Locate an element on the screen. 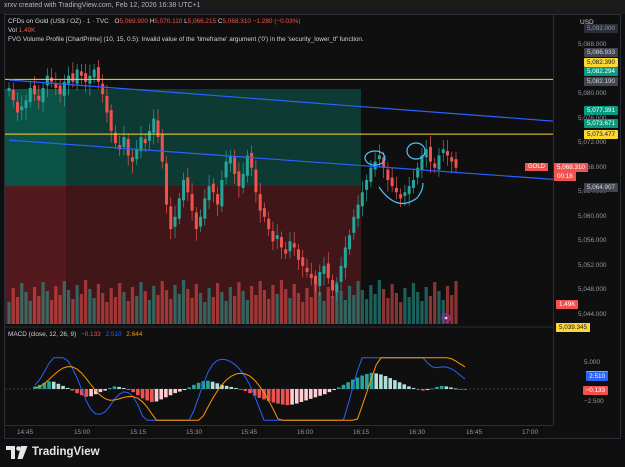 Image resolution: width=625 pixels, height=467 pixels. price-axis-label: 5,064.907 is located at coordinates (600, 187).